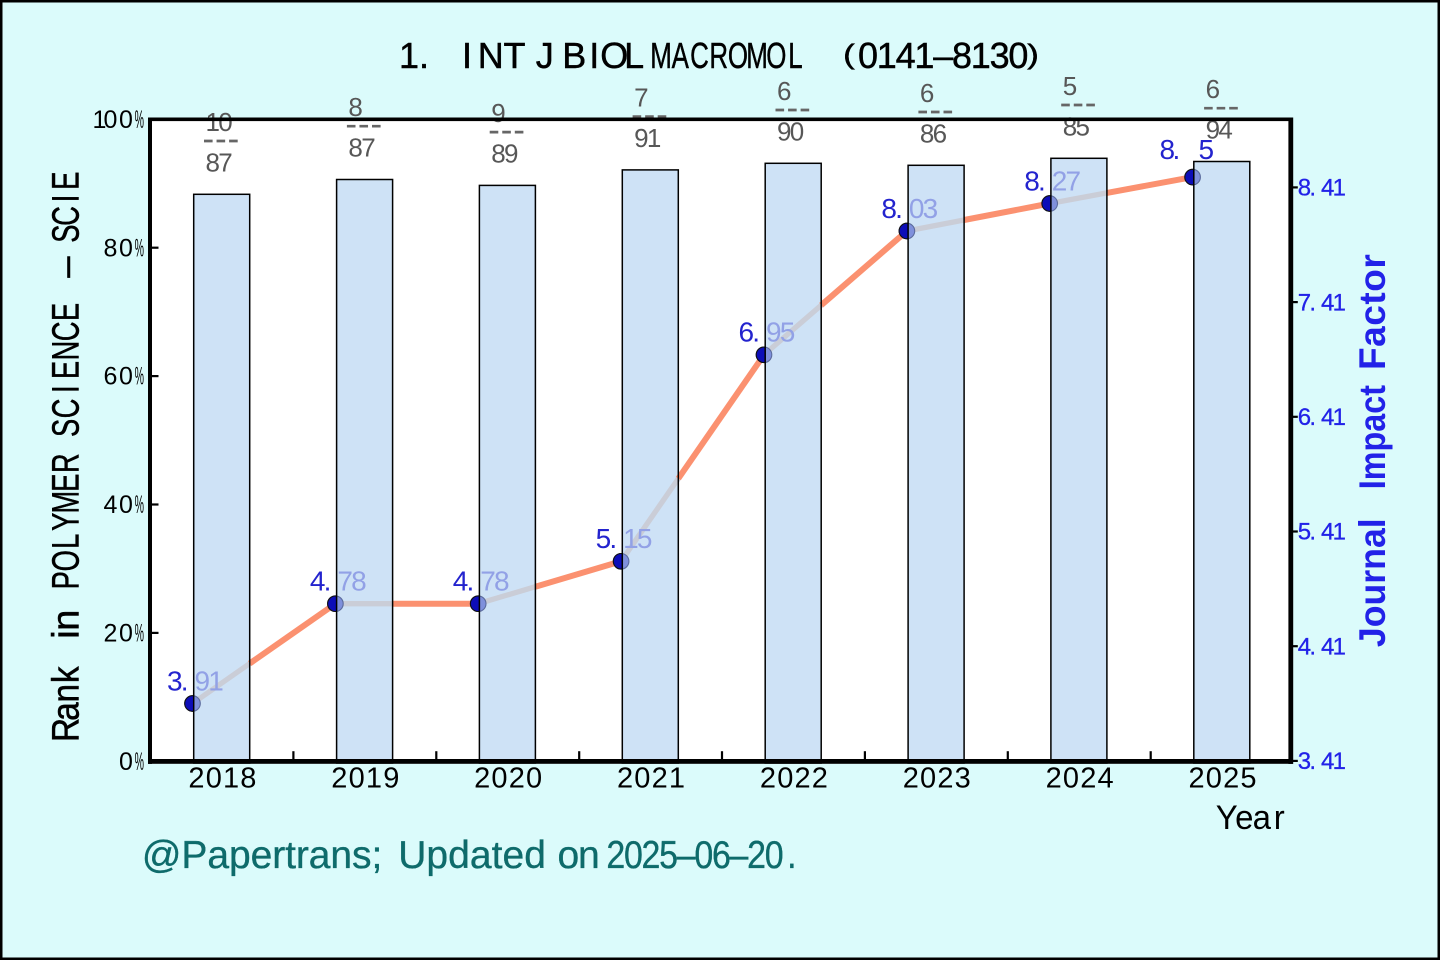 The image size is (1440, 960). Describe the element at coordinates (493, 55) in the screenshot. I see `svg-text: INT` at that location.